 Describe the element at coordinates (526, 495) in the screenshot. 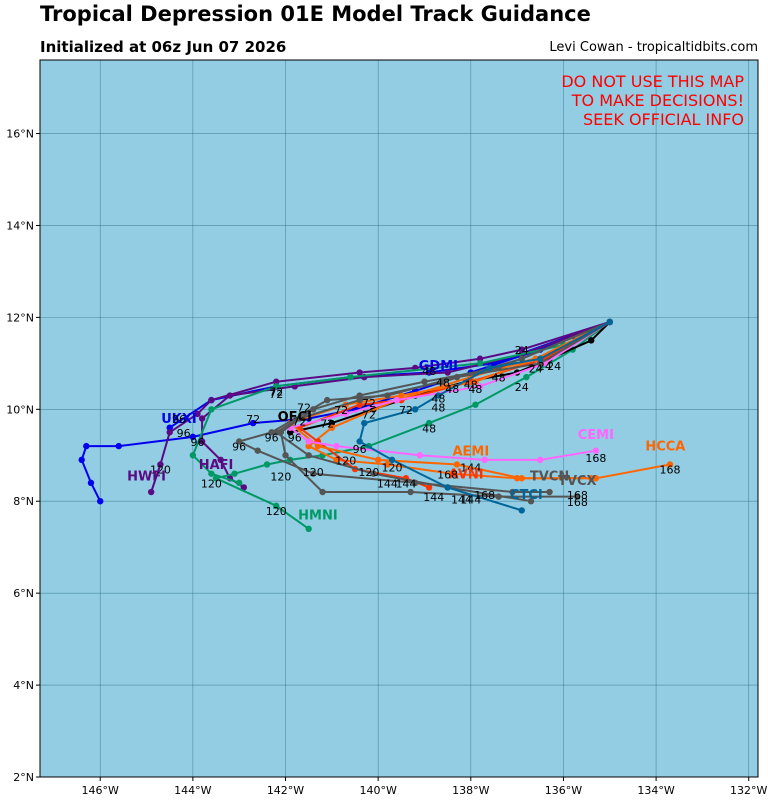

I see `model-label-ctci: CTCI` at that location.